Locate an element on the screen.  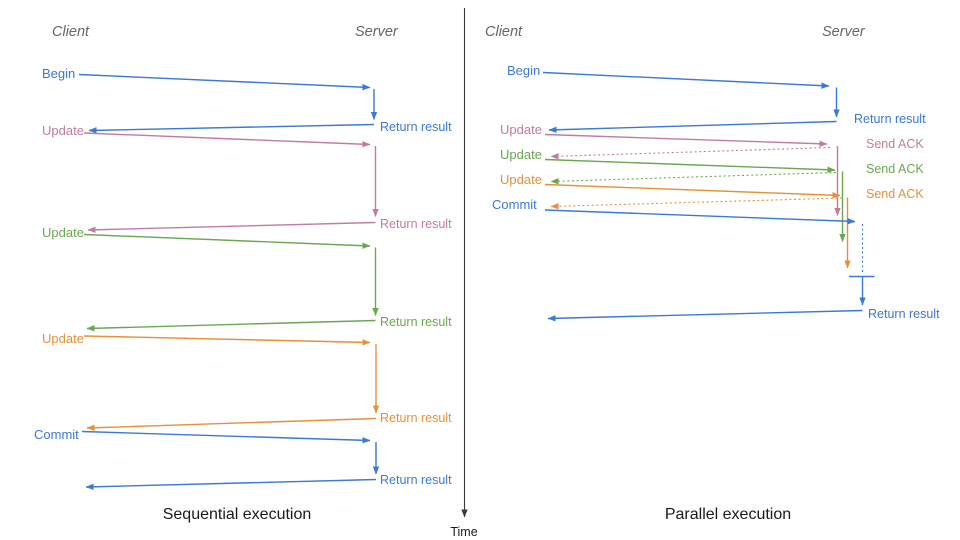
time-axis: Time is located at coordinates (464, 273).